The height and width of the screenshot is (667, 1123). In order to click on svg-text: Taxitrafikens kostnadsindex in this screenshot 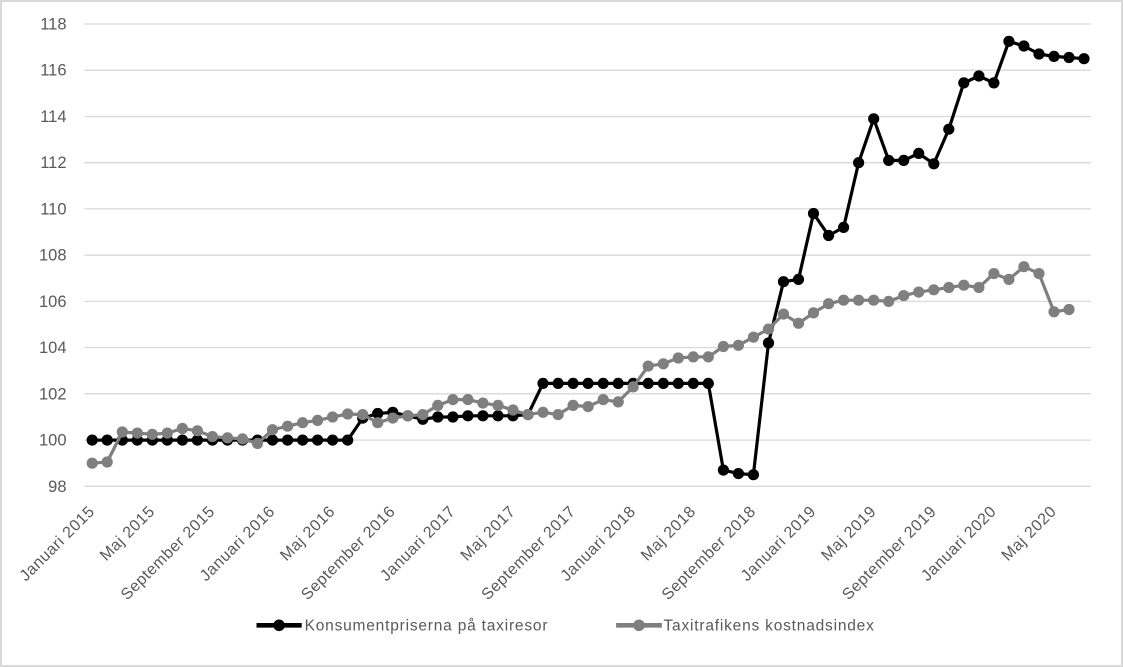, I will do `click(769, 626)`.